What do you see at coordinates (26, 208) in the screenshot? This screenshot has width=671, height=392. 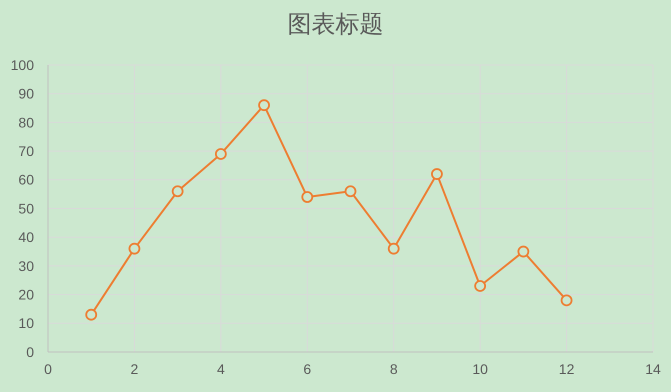 I see `y-tick-label: 50` at bounding box center [26, 208].